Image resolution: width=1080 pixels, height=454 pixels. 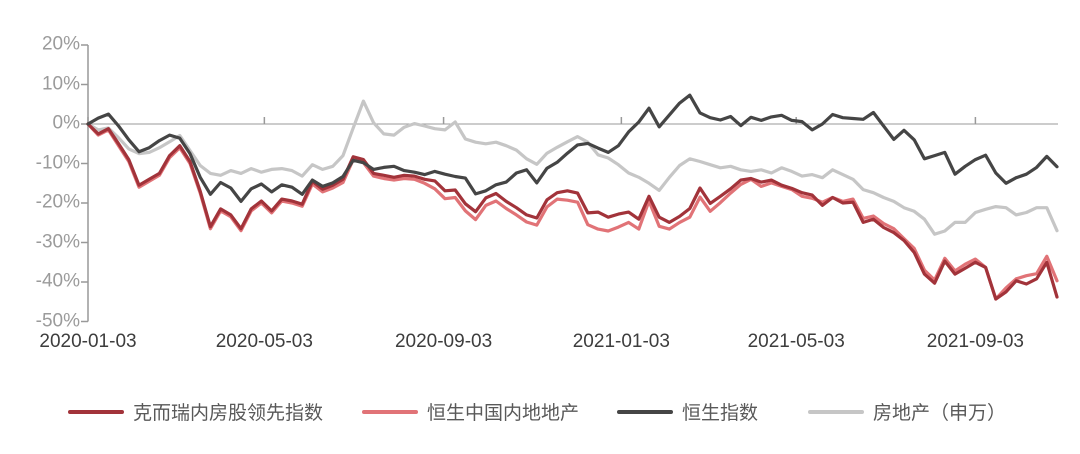 What do you see at coordinates (503, 413) in the screenshot?
I see `legend-label: 恒生中国内地地产` at bounding box center [503, 413].